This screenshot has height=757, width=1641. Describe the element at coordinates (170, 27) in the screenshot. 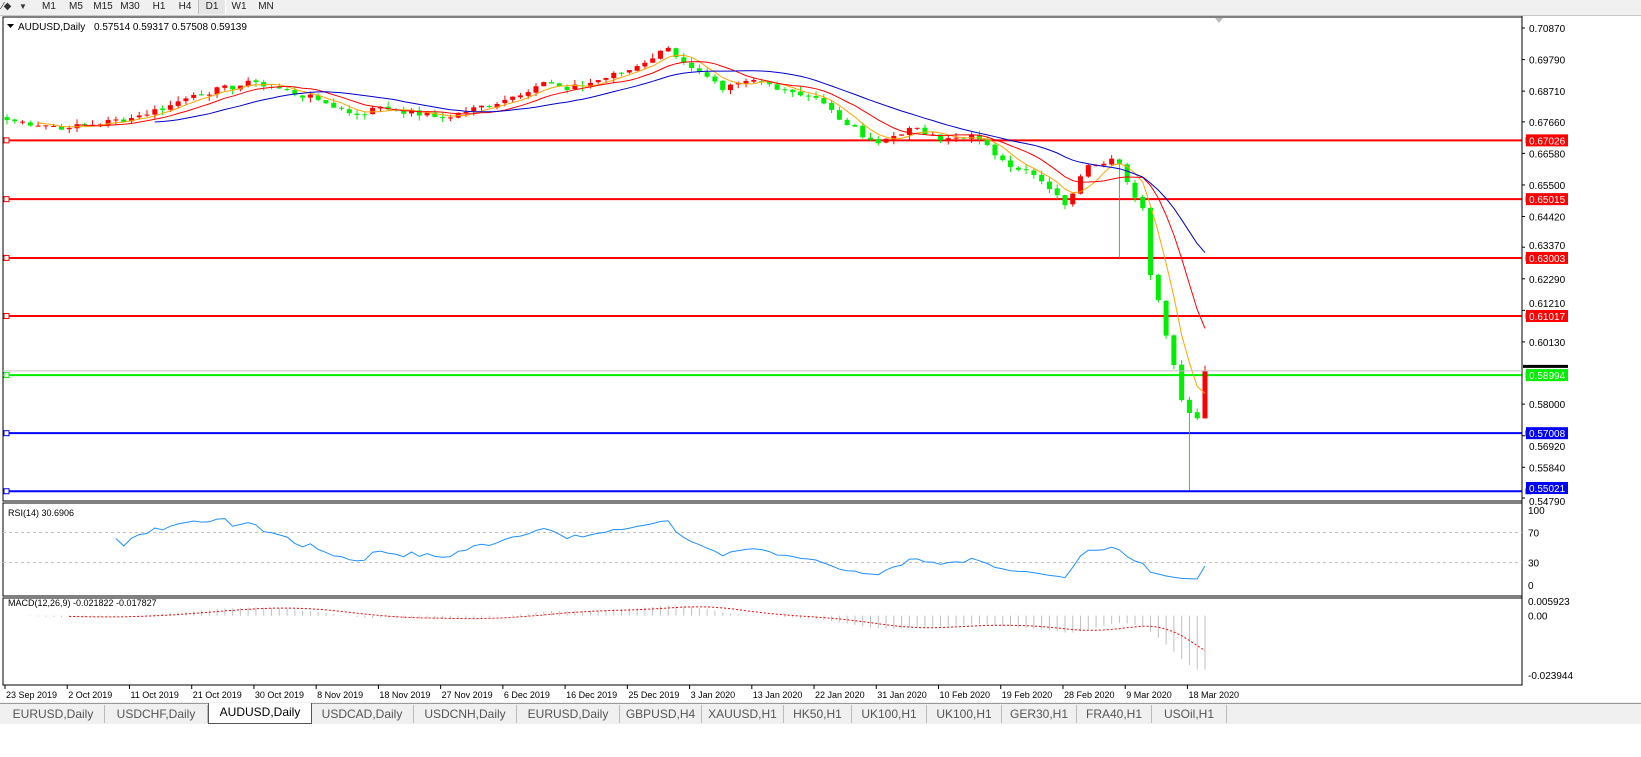

I see `ohlc-readout: 0.57514 0.59317 0.57508 0.59139` at that location.